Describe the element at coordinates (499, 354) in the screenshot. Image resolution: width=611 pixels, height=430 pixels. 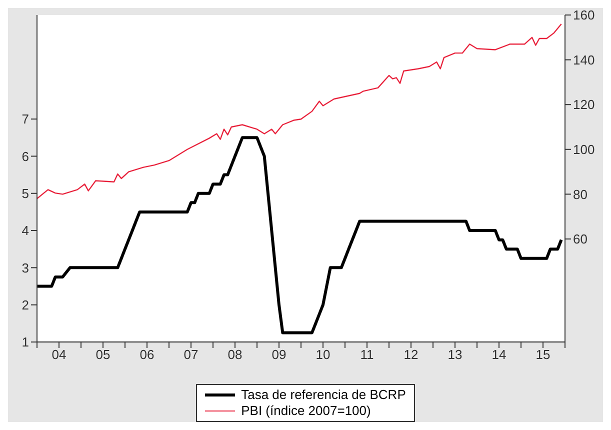
I see `x-tick-label: 14` at that location.